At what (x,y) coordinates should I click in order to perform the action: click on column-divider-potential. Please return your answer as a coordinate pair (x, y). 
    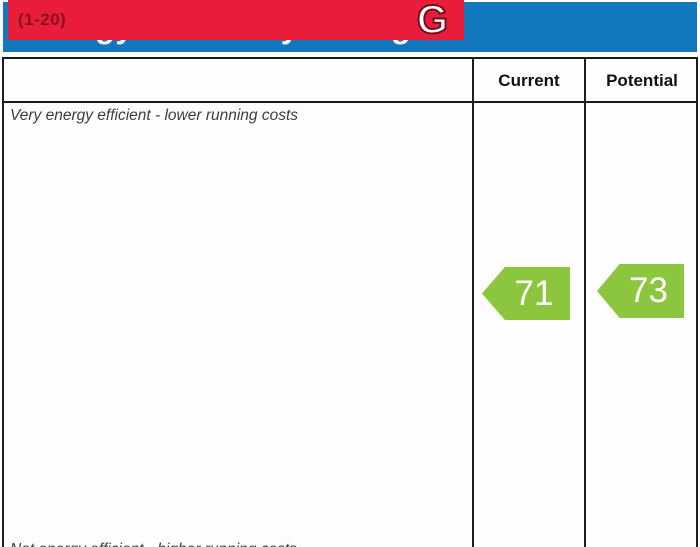
    Looking at the image, I should click on (585, 302).